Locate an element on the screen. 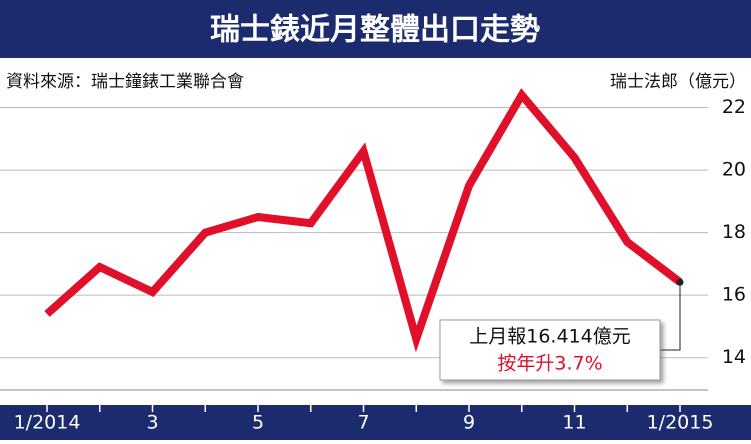  annotation-box is located at coordinates (550, 350).